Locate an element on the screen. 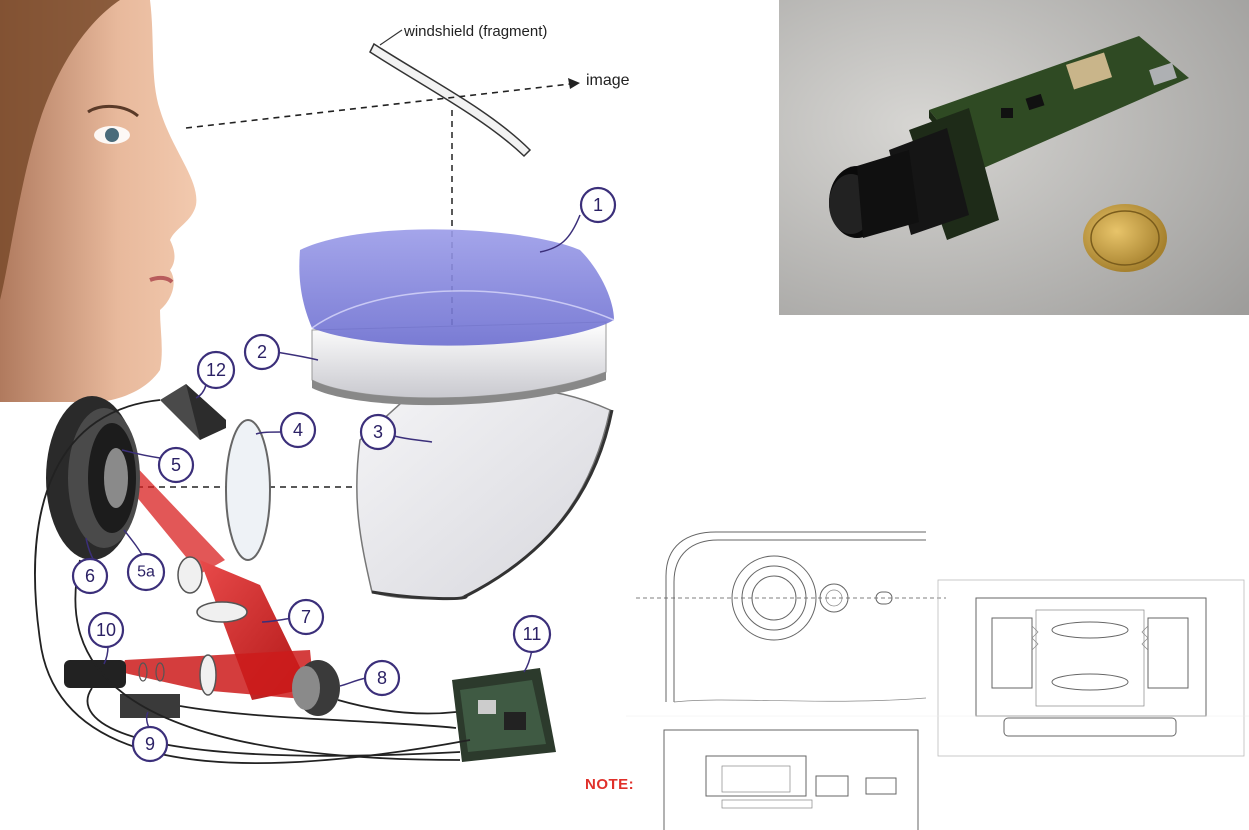 This screenshot has width=1249, height=830. windshield-fragment: windshield (fragment) is located at coordinates (458, 90).